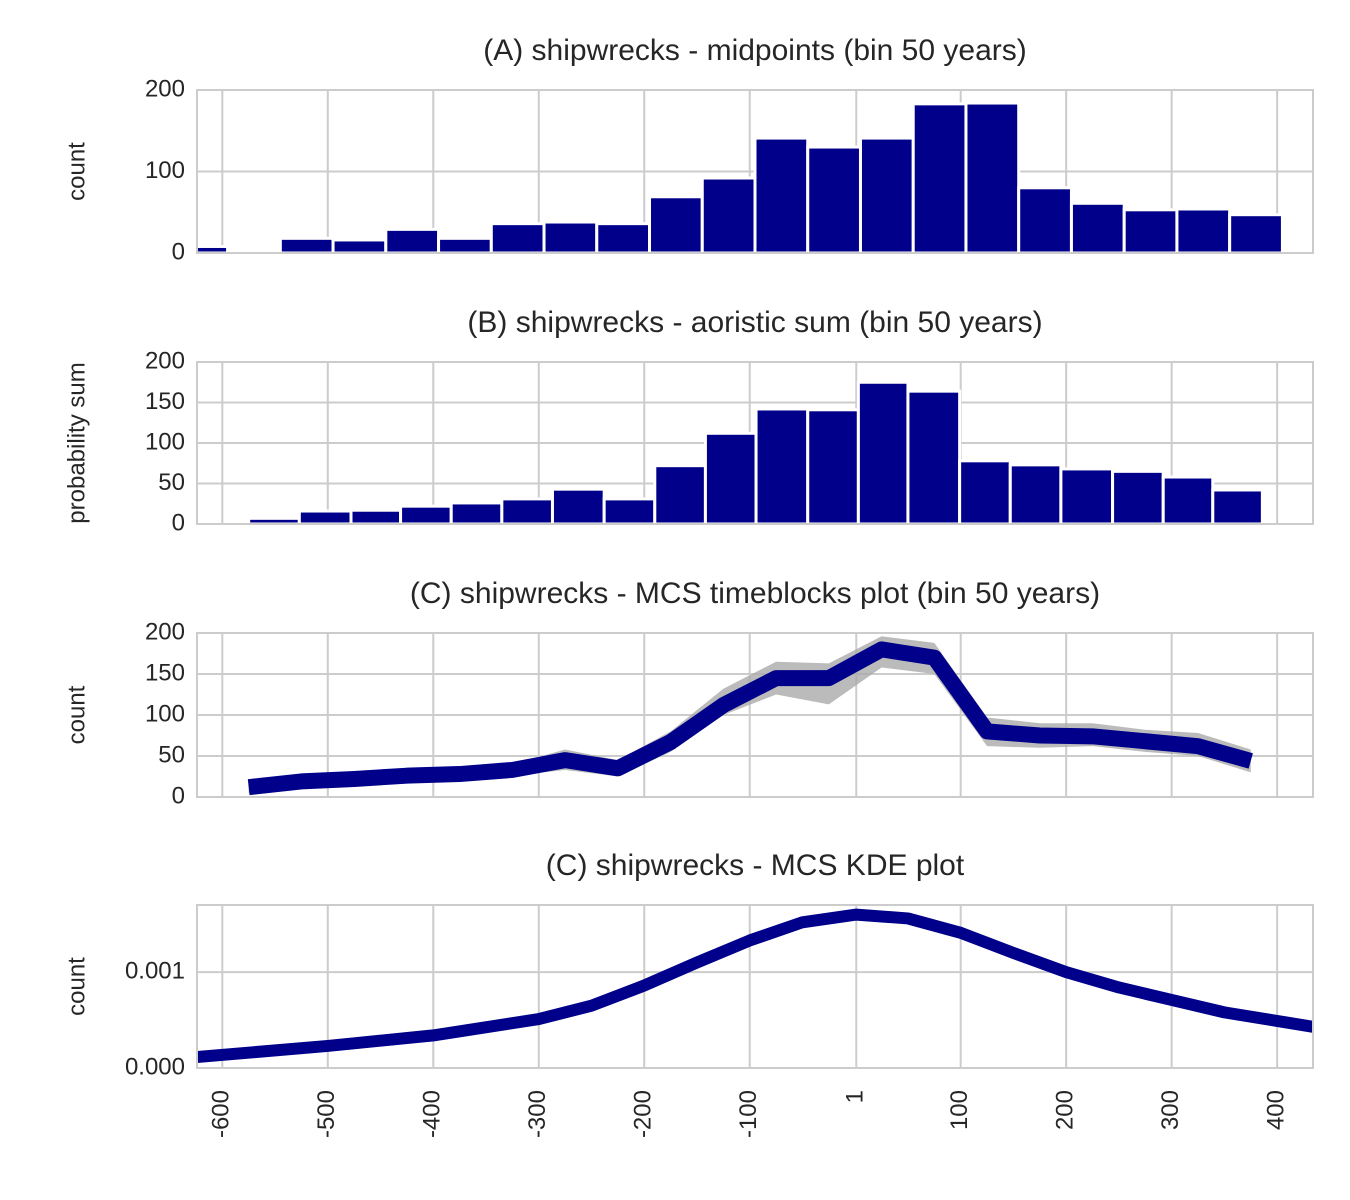 This screenshot has width=1350, height=1200. I want to click on x-tick-label: -500, so click(326, 1114).